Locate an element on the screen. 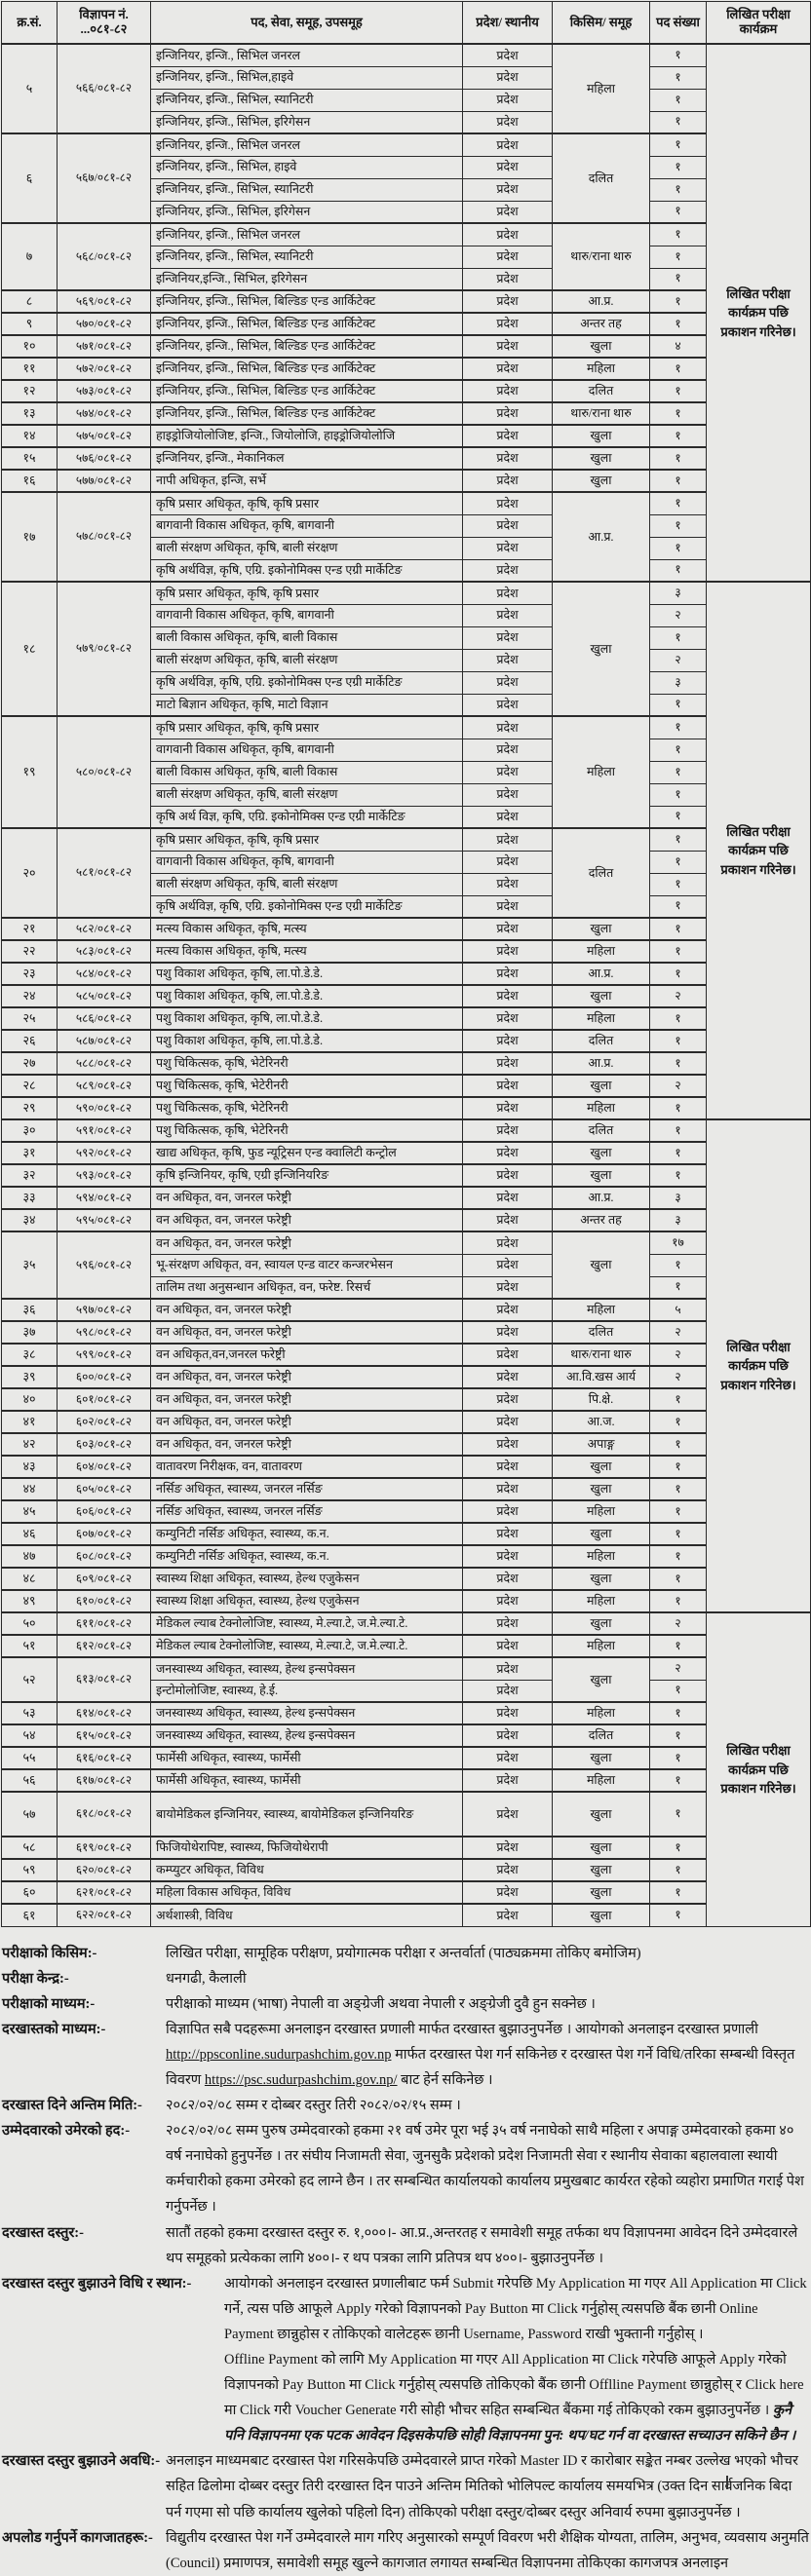 Image resolution: width=811 pixels, height=2576 pixels. advertisement-number-cell: ६११/०८१-८२ is located at coordinates (104, 1623).